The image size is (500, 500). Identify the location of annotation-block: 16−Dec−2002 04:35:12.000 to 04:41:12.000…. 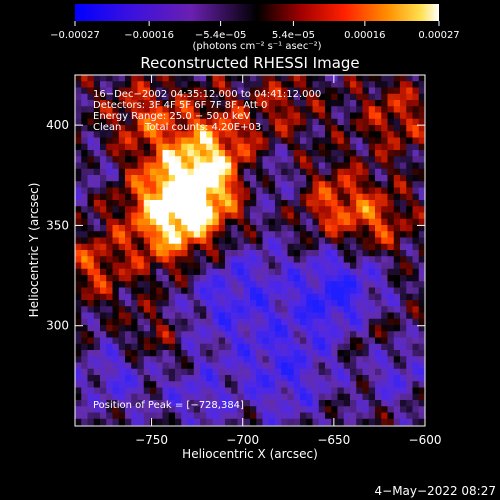
(207, 111).